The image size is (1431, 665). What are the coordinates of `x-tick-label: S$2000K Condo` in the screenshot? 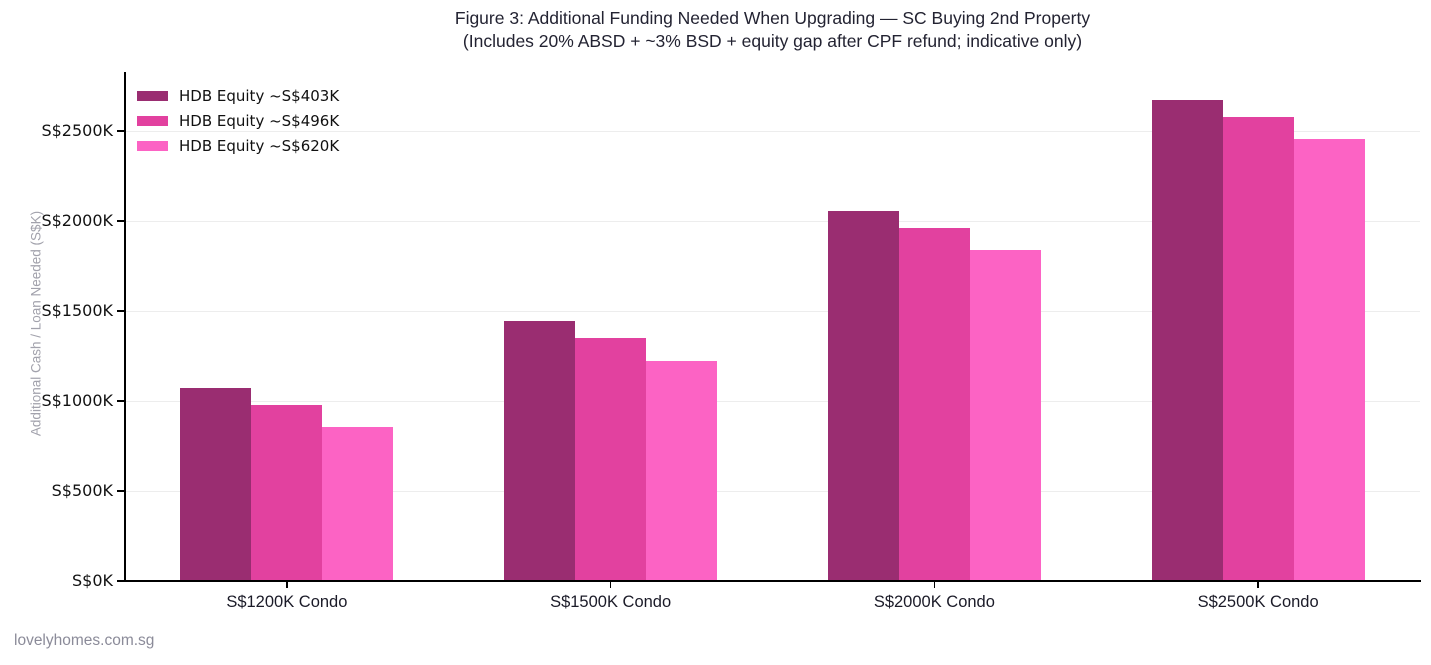 It's located at (934, 602).